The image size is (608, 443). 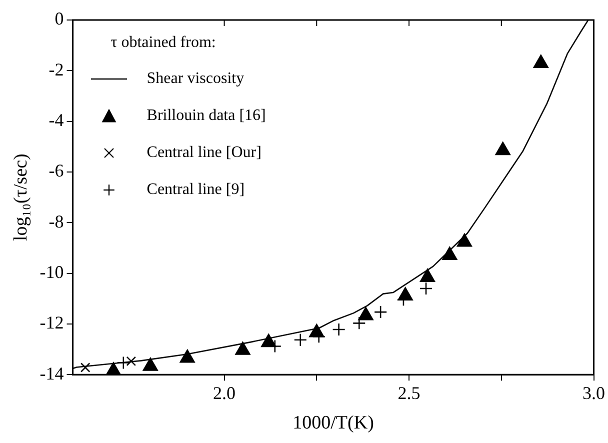 What do you see at coordinates (52, 272) in the screenshot?
I see `y-tick-label: -10` at bounding box center [52, 272].